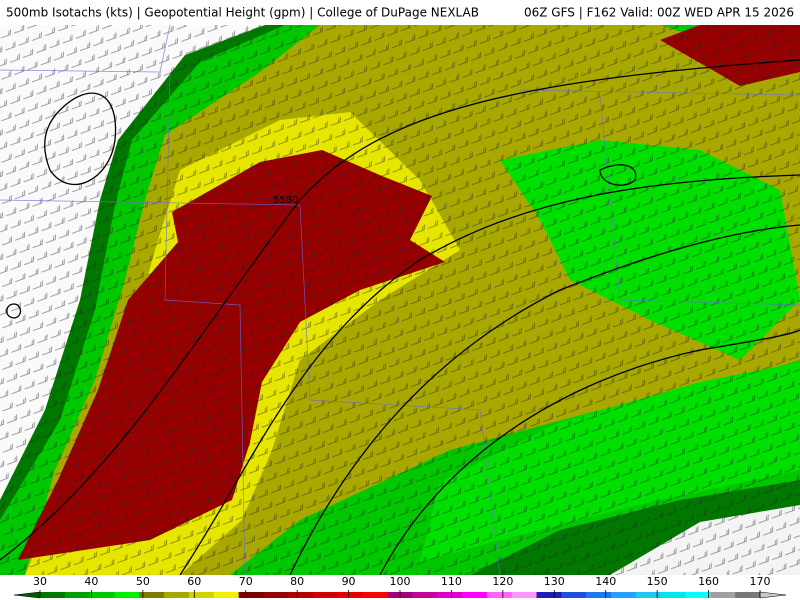  What do you see at coordinates (502, 581) in the screenshot?
I see `colorbar-label: 120` at bounding box center [502, 581].